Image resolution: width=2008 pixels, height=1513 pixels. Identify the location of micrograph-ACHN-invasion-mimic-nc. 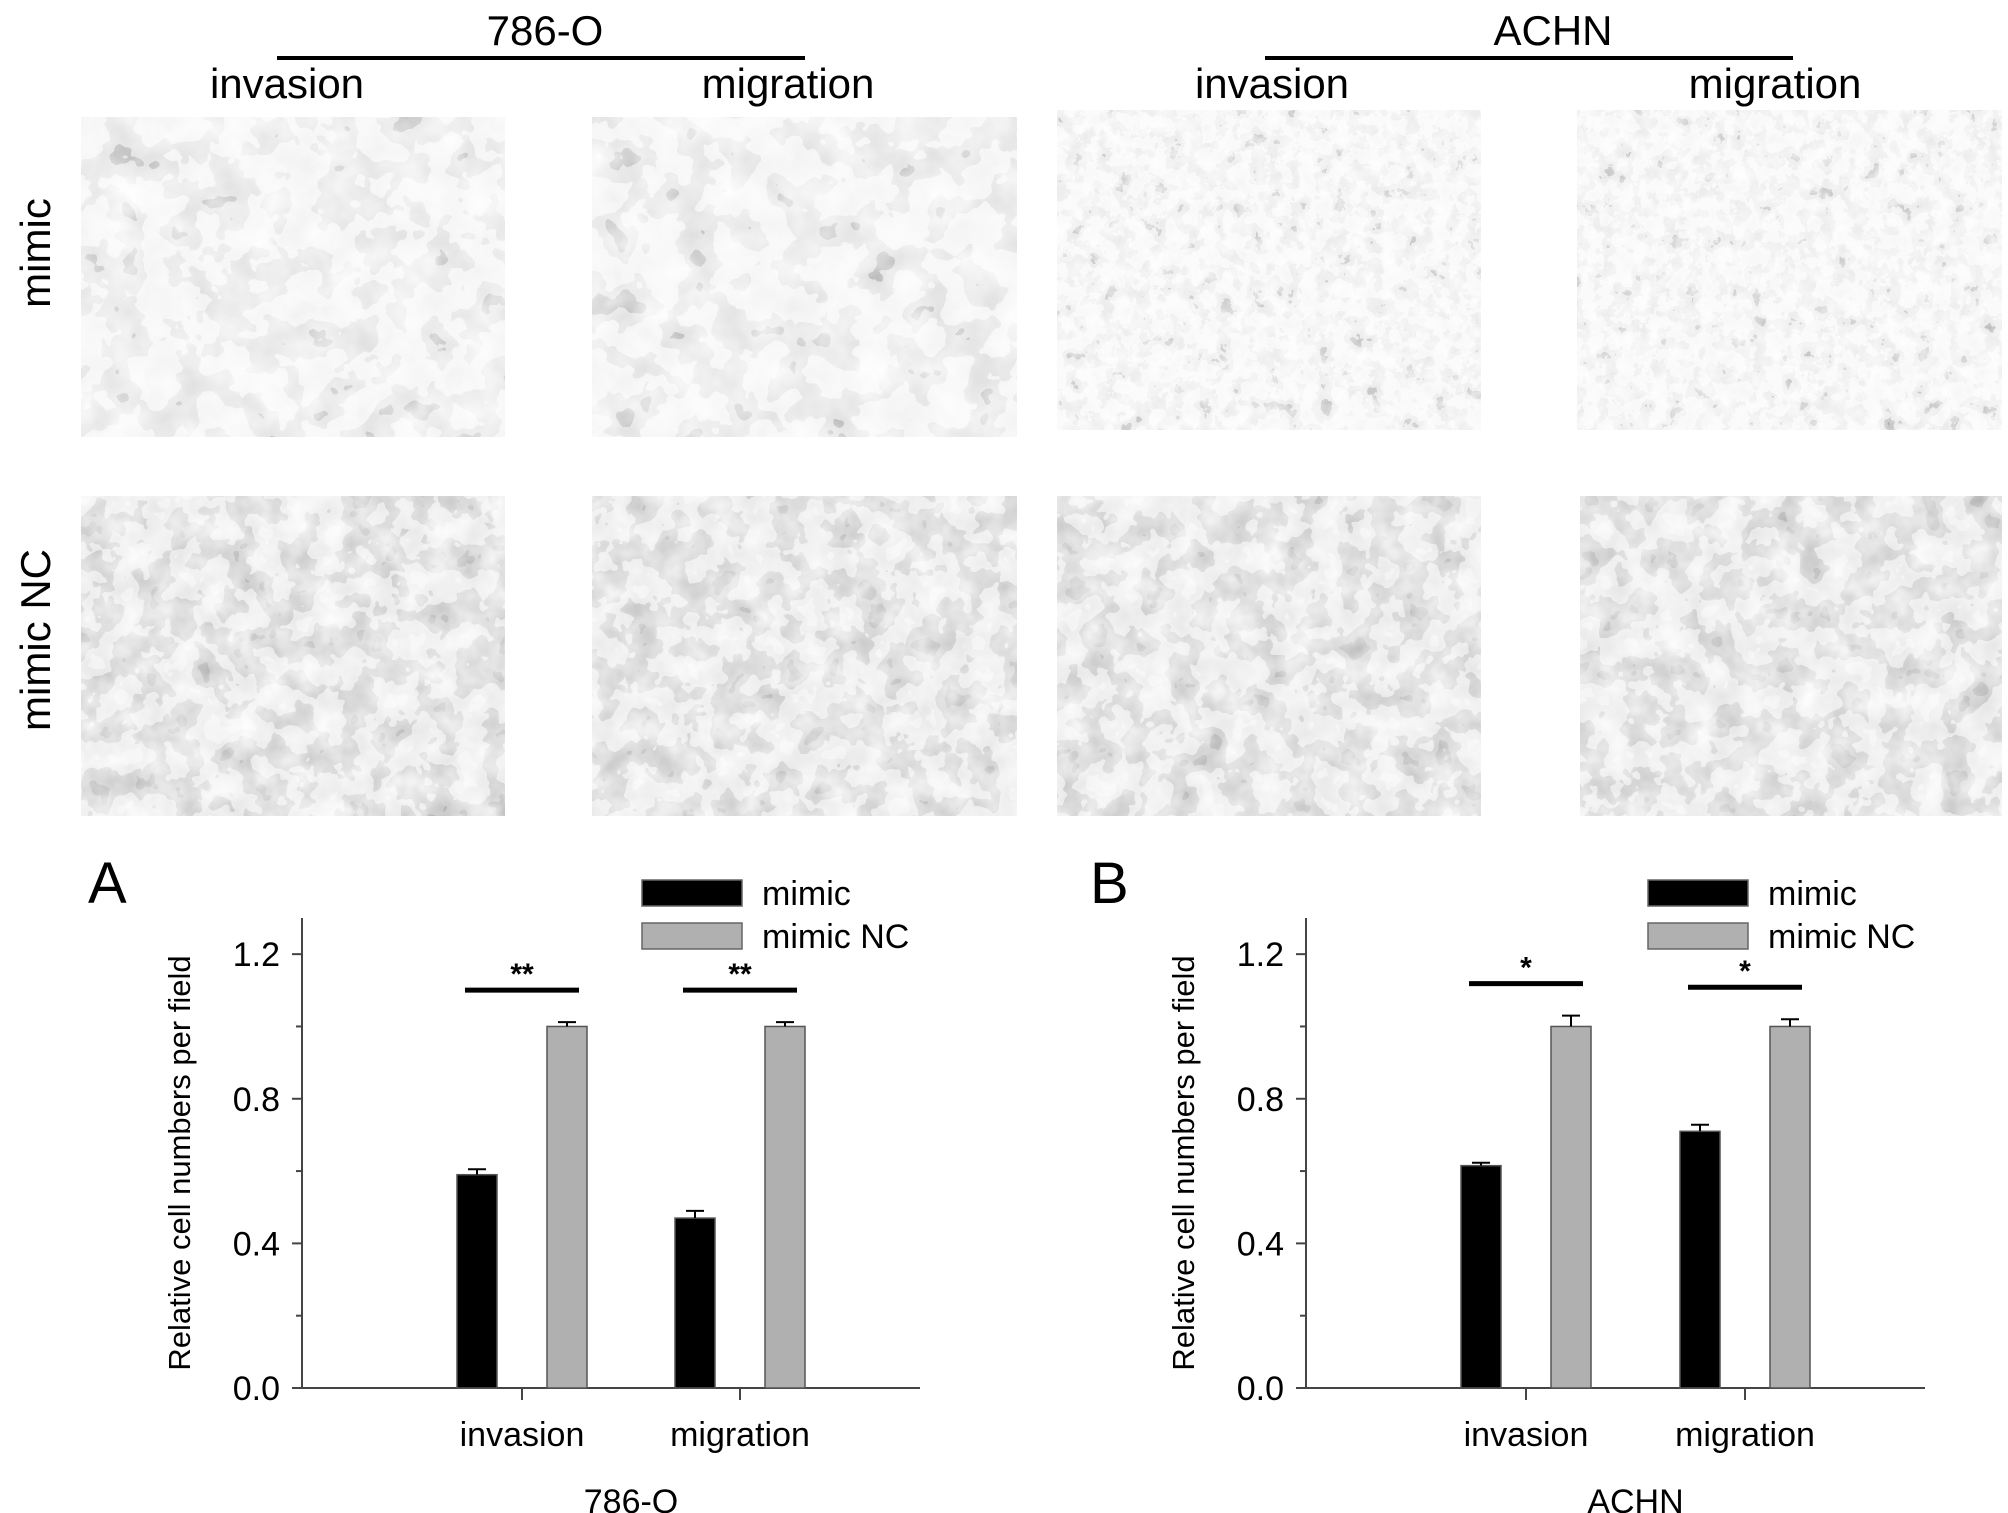
(1269, 656).